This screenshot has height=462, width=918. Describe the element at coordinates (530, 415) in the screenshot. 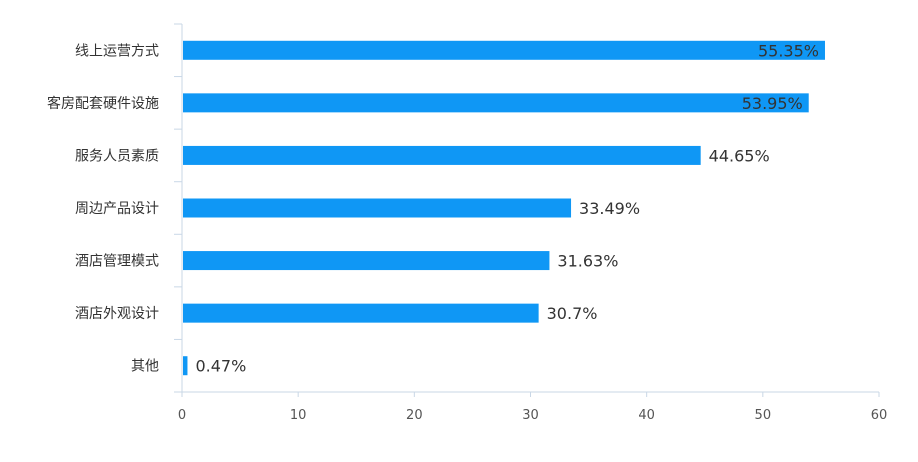

I see `x-tick-label: 30` at that location.